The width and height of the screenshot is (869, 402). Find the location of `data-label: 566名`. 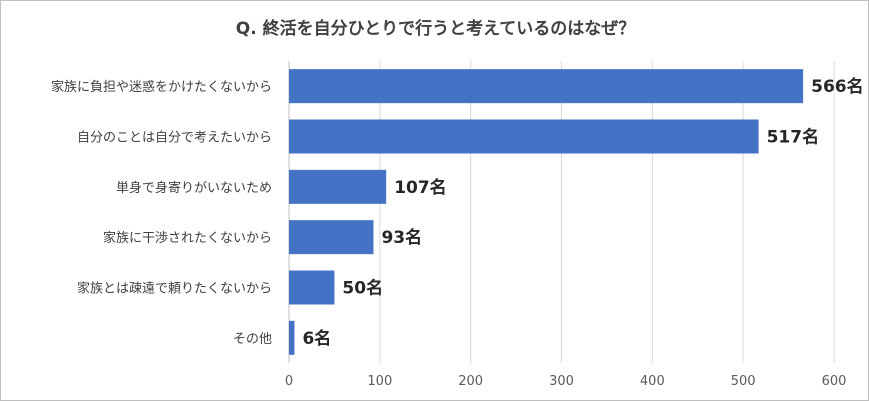

data-label: 566名 is located at coordinates (837, 86).